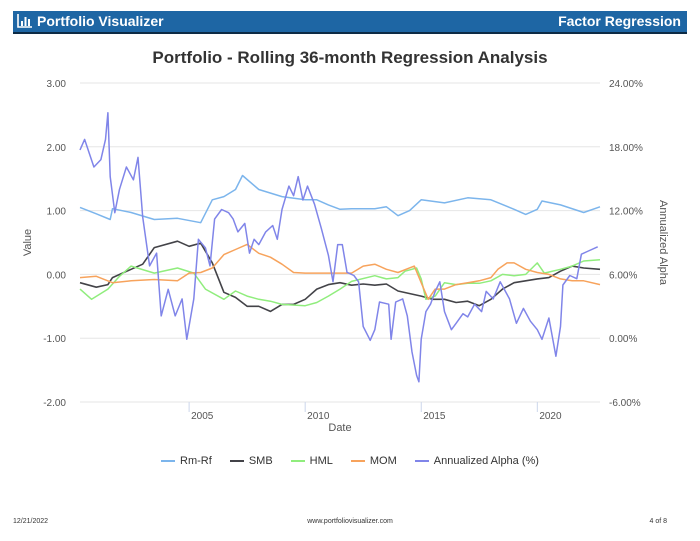 This screenshot has height=541, width=700. I want to click on y2-tick-label: 18.00%, so click(626, 148).